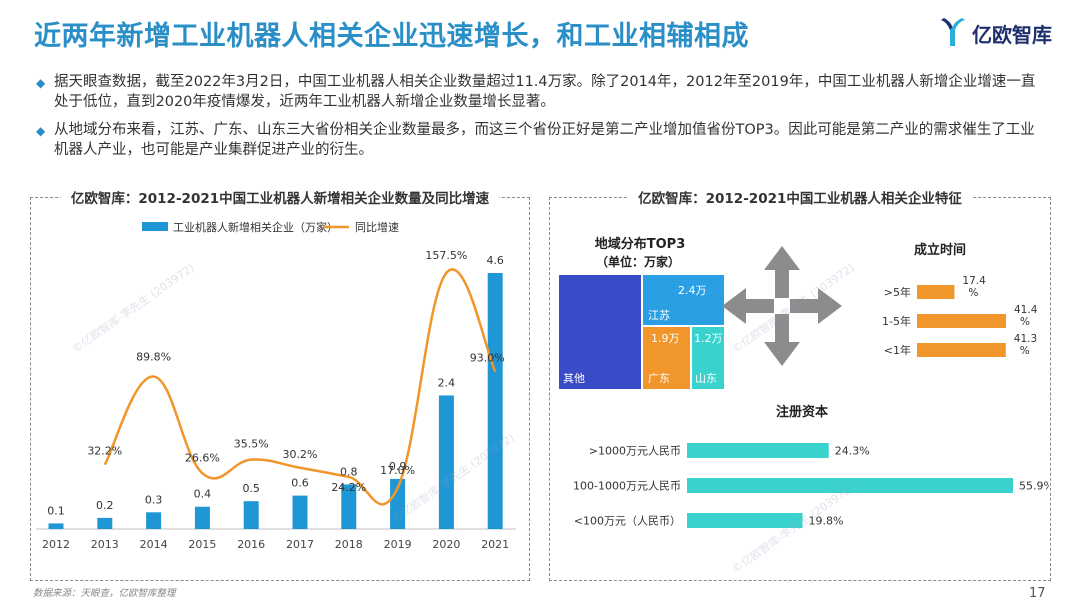 The height and width of the screenshot is (608, 1080). Describe the element at coordinates (896, 321) in the screenshot. I see `hbar-category-label: 1-5年` at that location.